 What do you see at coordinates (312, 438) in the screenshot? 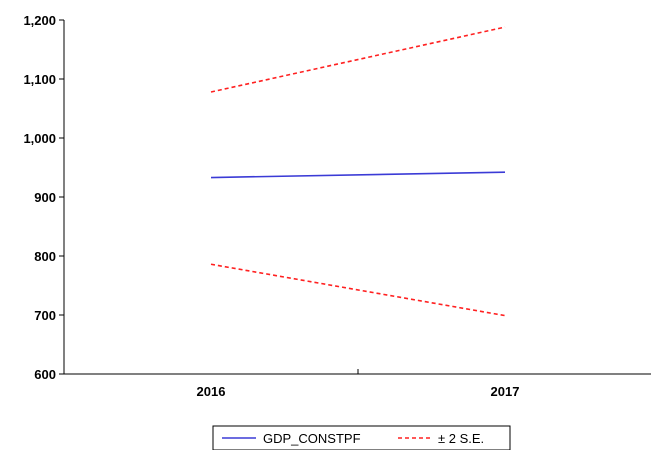
I see `legend-label-0: GDP_CONSTPF` at bounding box center [312, 438].